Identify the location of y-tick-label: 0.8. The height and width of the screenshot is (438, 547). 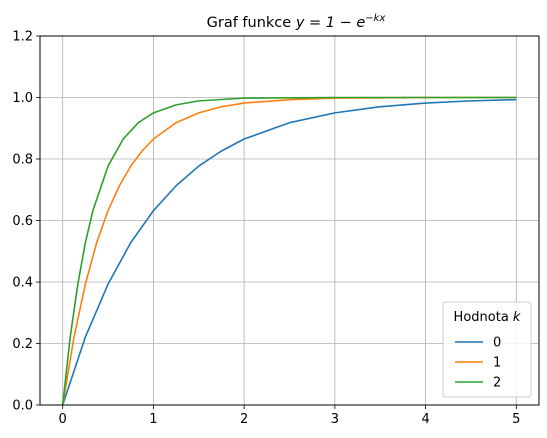
(22, 160).